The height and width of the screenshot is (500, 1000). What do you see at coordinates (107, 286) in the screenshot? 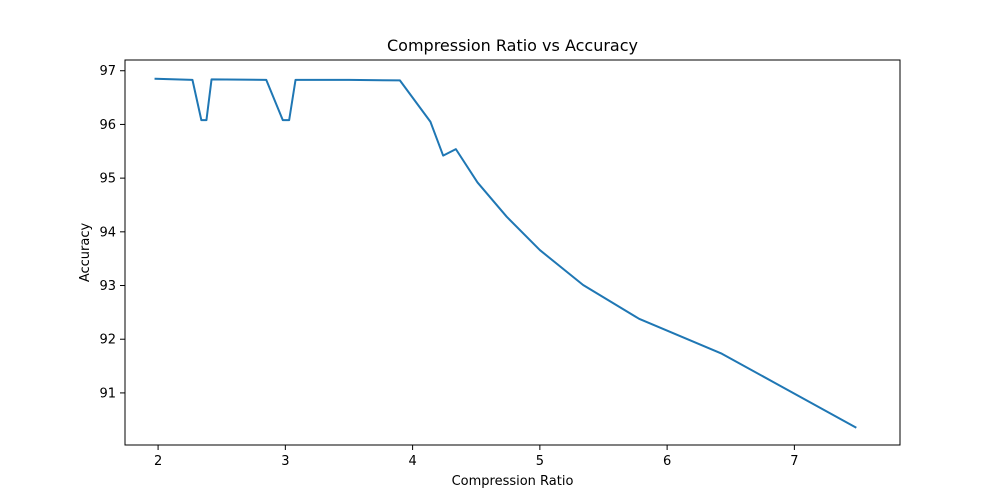
I see `y-tick-label: 93` at bounding box center [107, 286].